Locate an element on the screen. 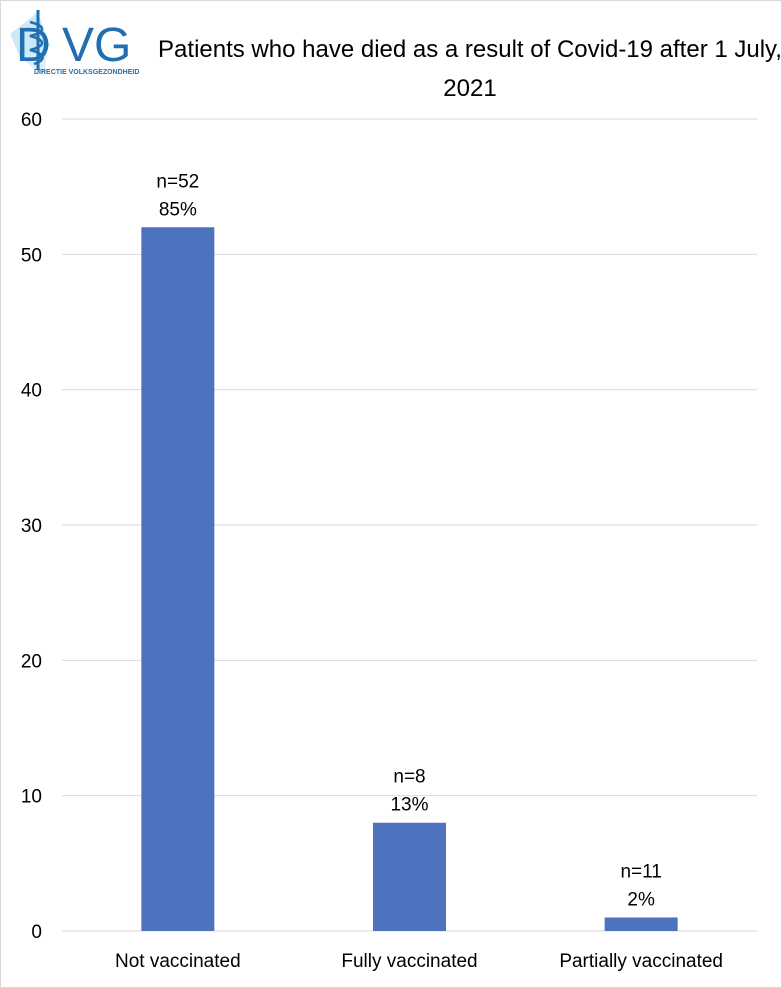  y-tick-label: 10 is located at coordinates (31, 797).